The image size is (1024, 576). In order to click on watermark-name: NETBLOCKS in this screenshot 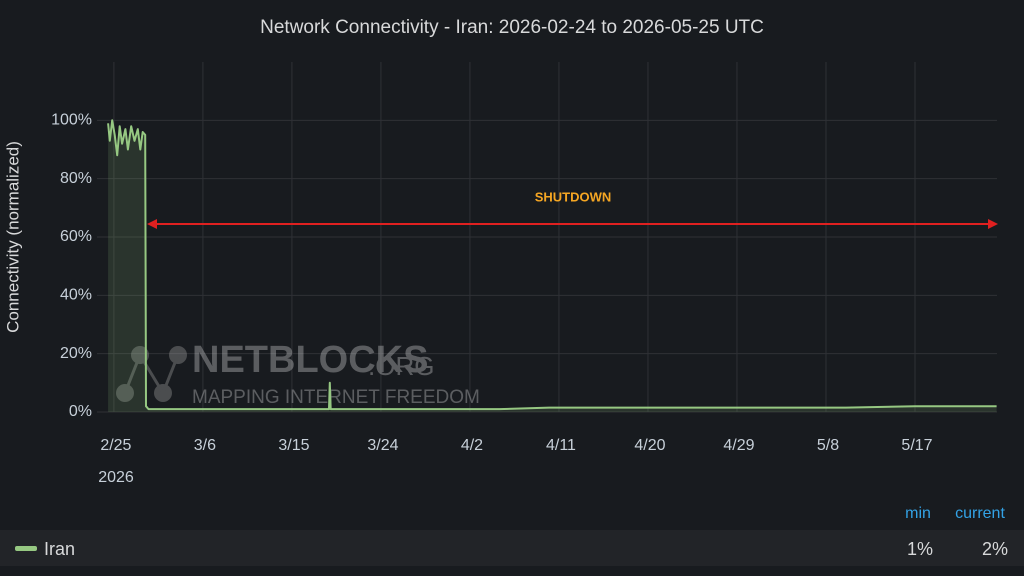, I will do `click(310, 360)`.